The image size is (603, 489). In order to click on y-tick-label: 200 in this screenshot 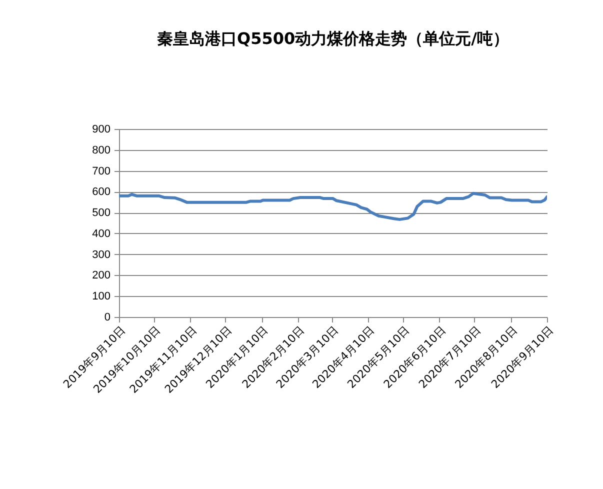, I will do `click(101, 276)`.